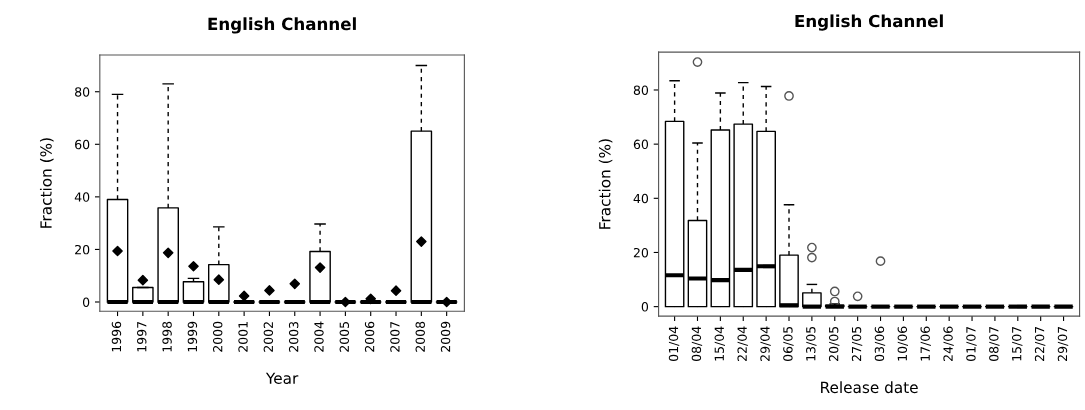 Image resolution: width=1085 pixels, height=410 pixels. What do you see at coordinates (445, 336) in the screenshot?
I see `x-tick-label: 2009` at bounding box center [445, 336].